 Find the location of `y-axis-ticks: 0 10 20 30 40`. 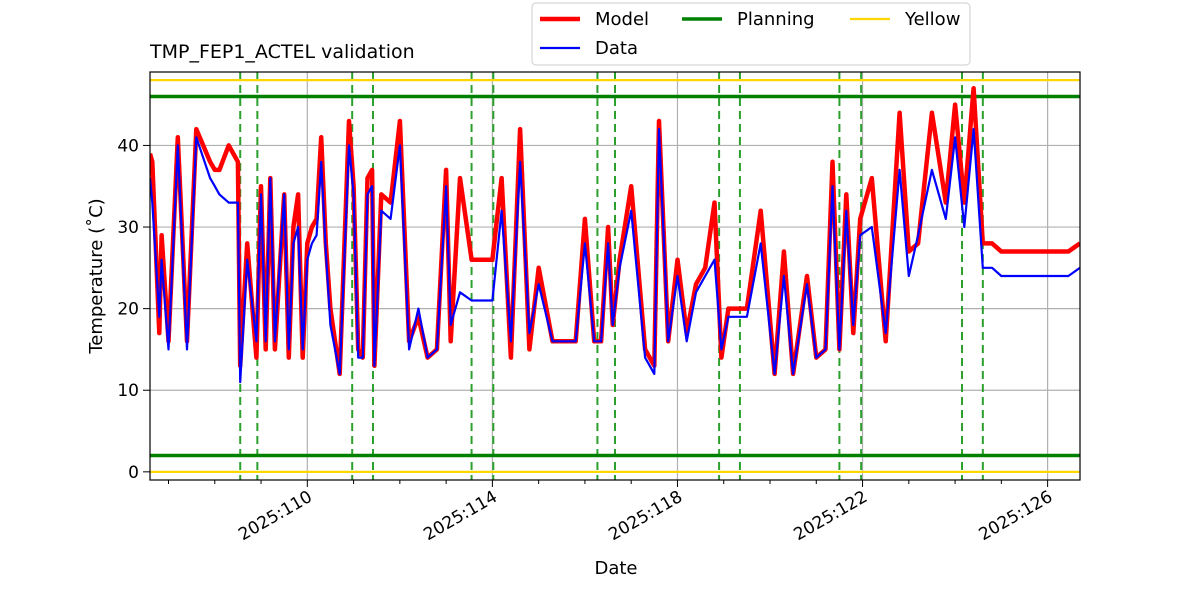

y-axis-ticks: 0 10 20 30 40 is located at coordinates (133, 309).